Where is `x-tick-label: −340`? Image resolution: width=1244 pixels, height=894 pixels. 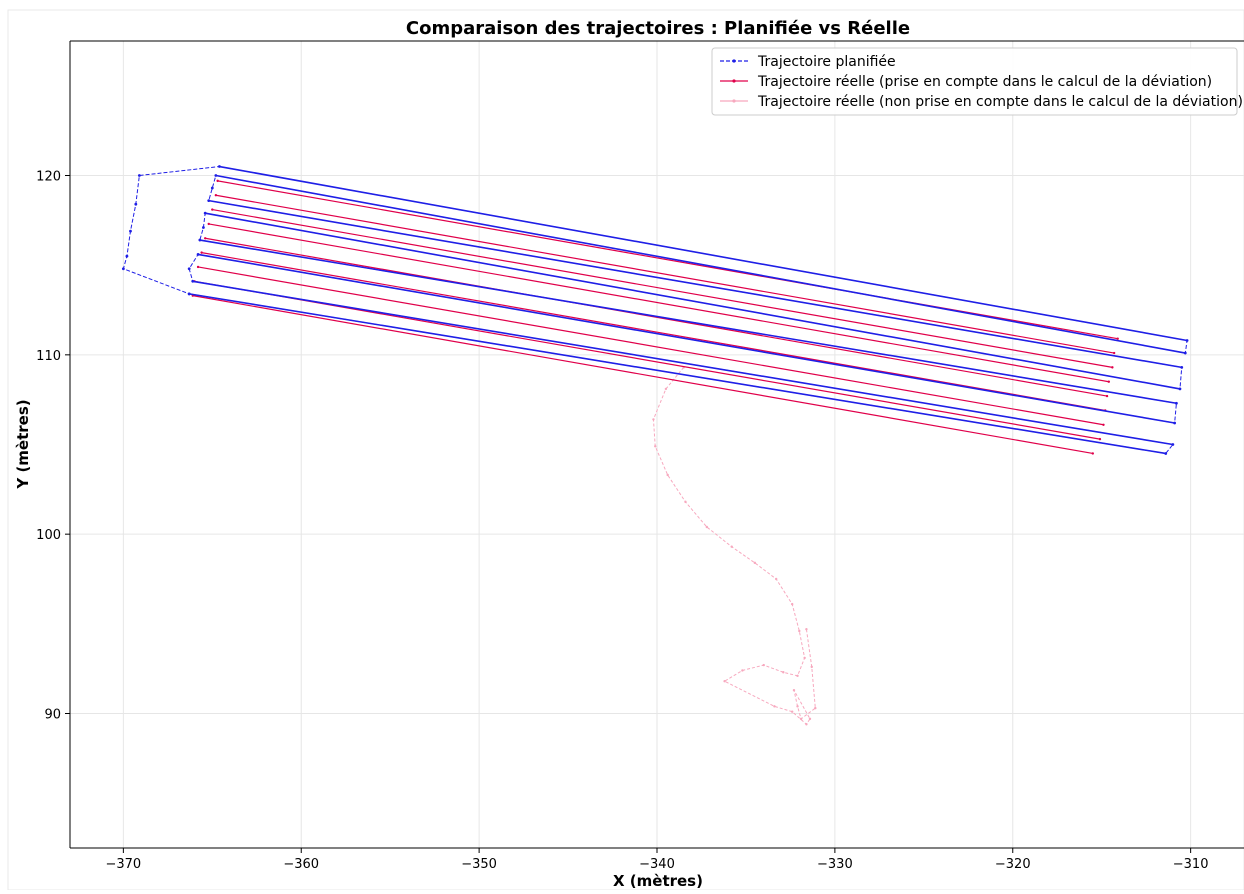
x-tick-label: −340 is located at coordinates (657, 864).